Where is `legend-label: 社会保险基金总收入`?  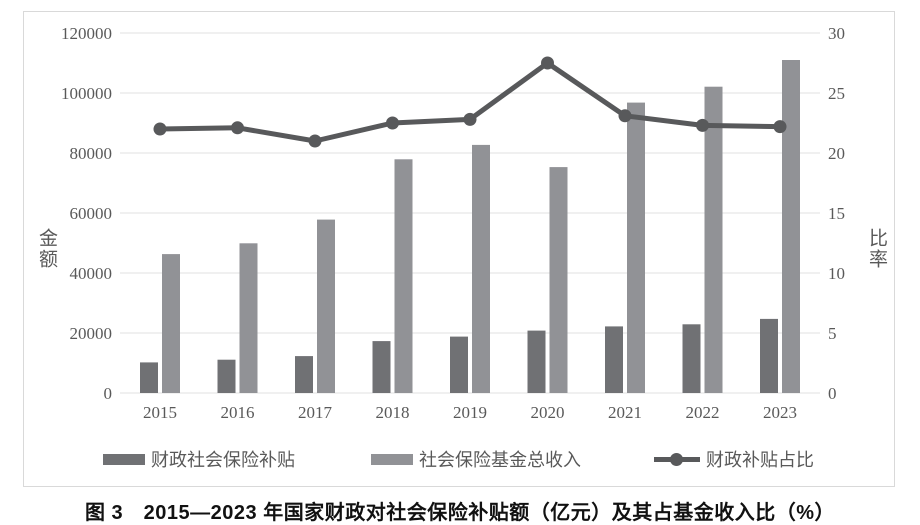
legend-label: 社会保险基金总收入 is located at coordinates (500, 460).